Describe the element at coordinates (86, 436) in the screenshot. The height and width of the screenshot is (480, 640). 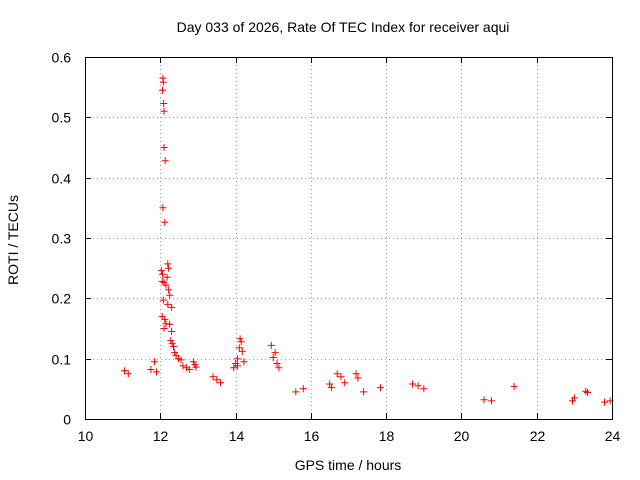
I see `x-tick-label: 10` at that location.